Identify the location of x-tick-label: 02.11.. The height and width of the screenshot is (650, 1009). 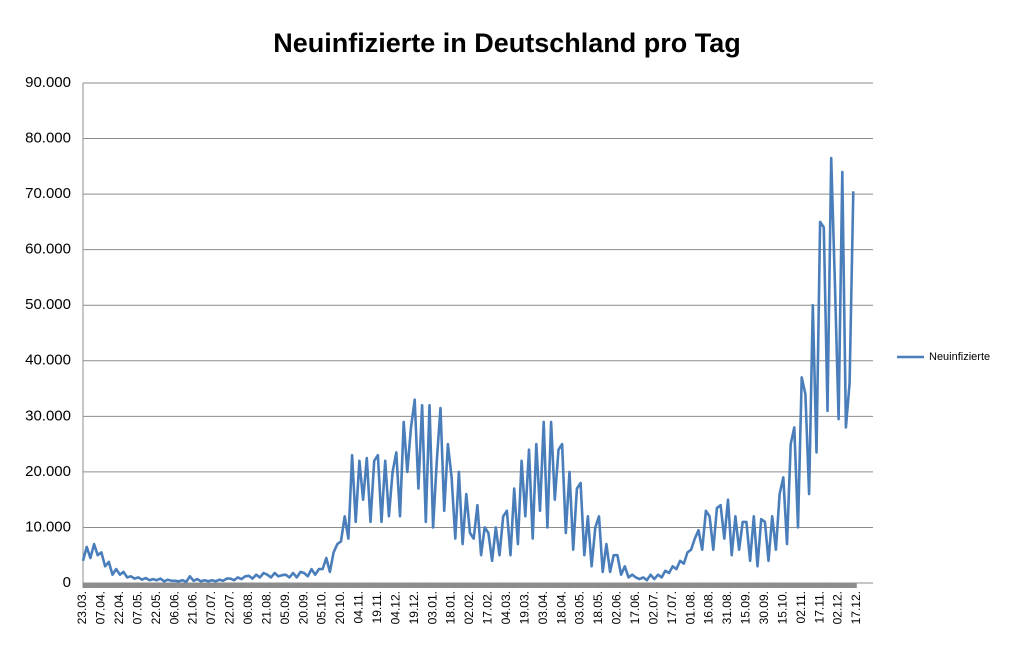
(801, 607).